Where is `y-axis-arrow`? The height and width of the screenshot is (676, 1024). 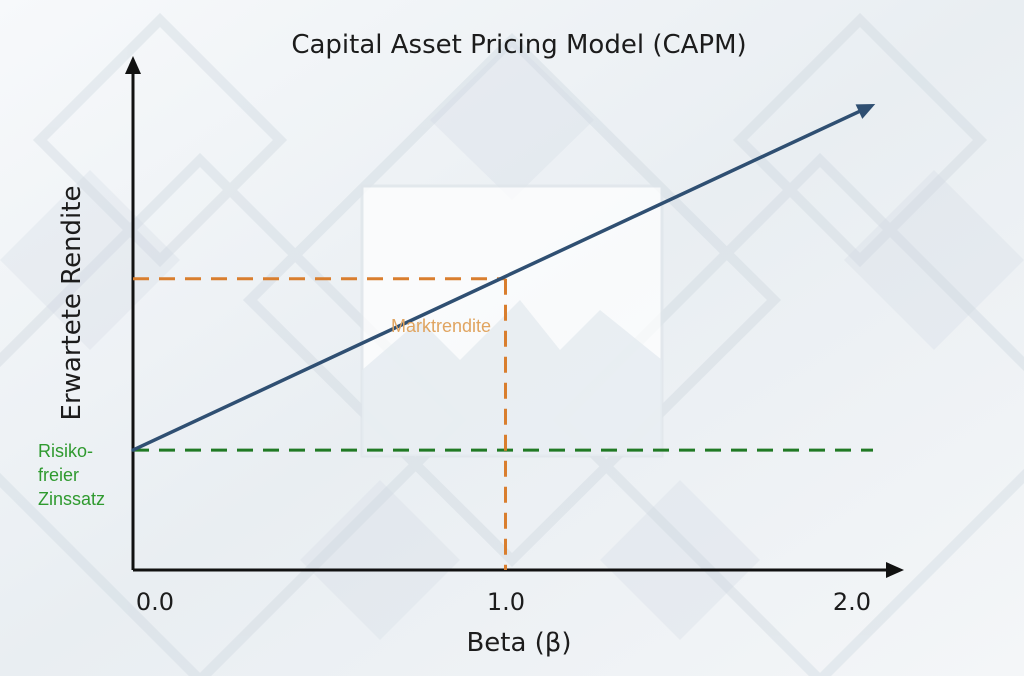 y-axis-arrow is located at coordinates (133, 65).